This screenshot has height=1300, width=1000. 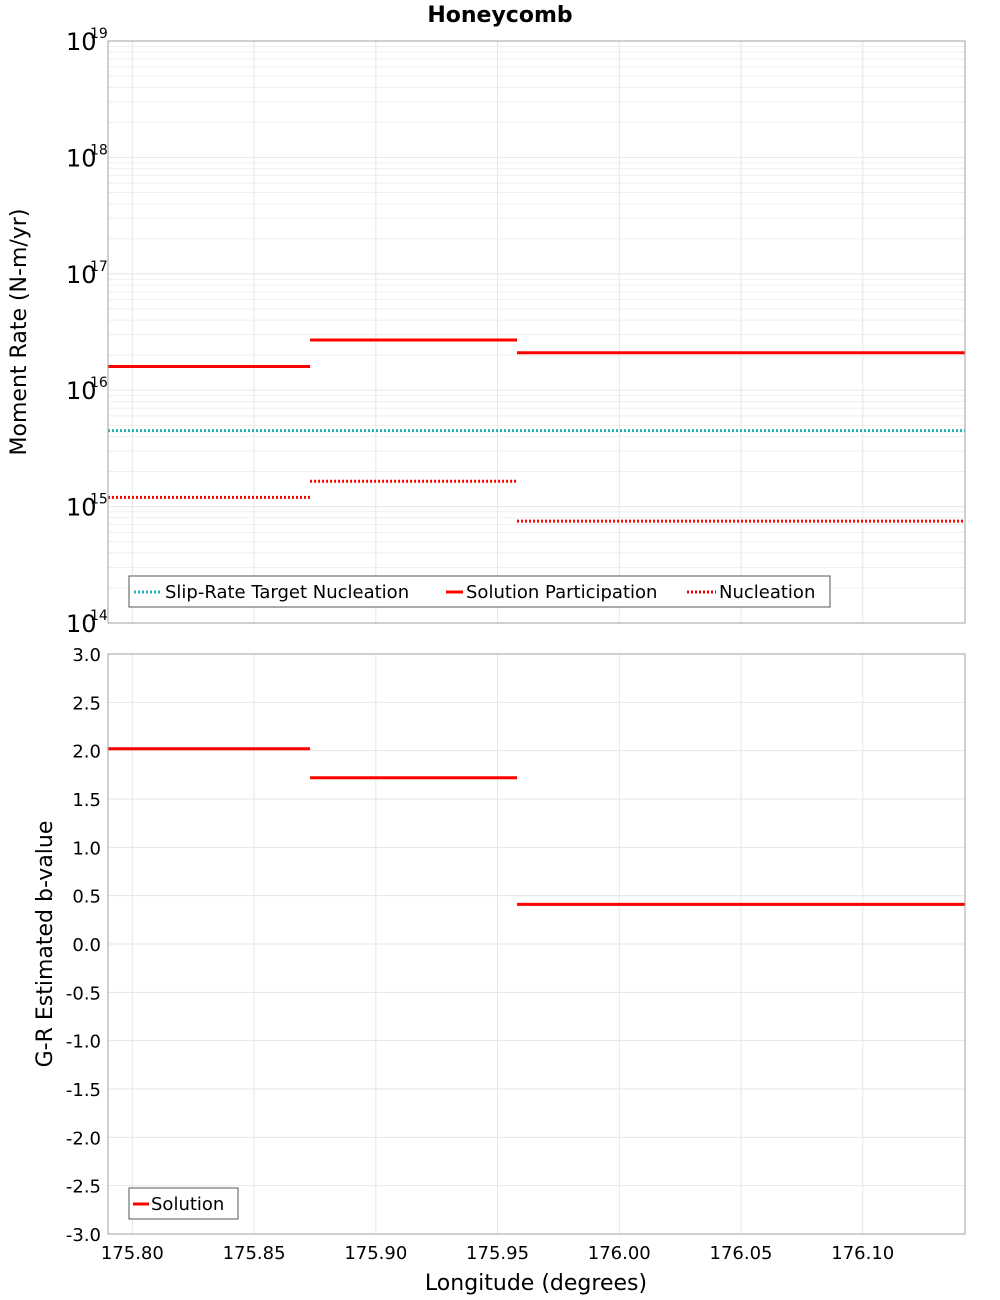 I want to click on bottom-legend: Solution, so click(x=183, y=1203).